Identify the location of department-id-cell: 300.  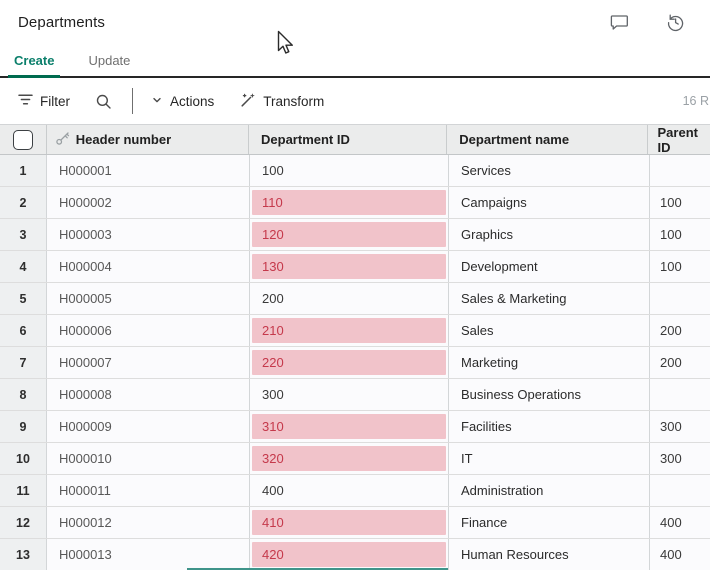
(349, 394).